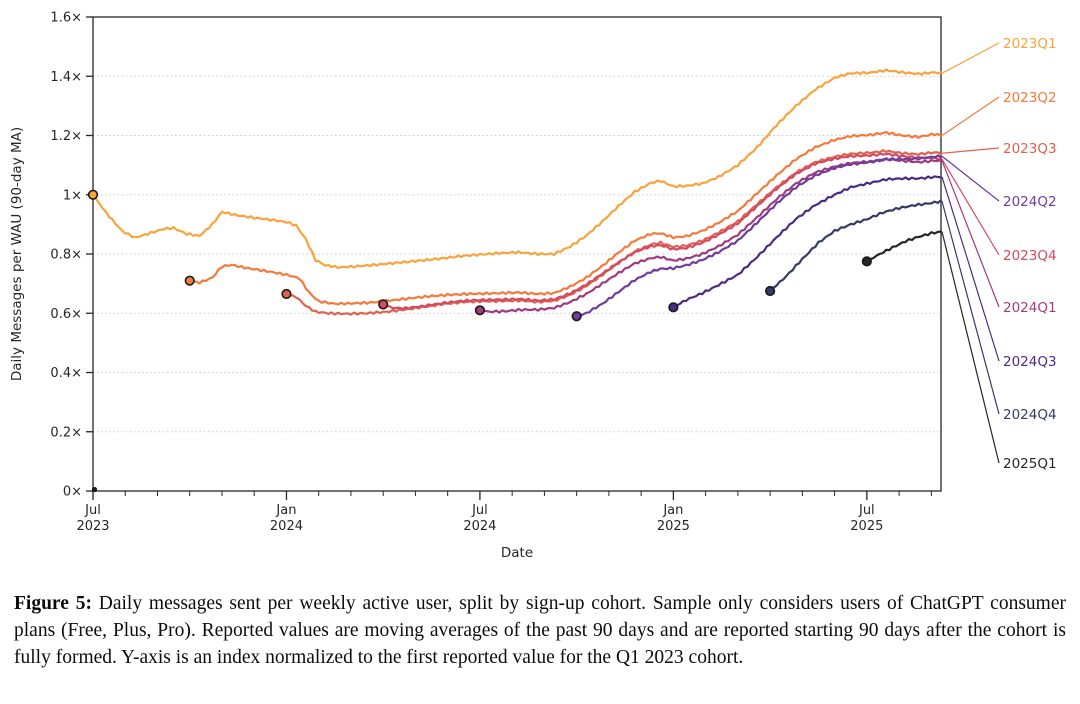 The image size is (1080, 704). Describe the element at coordinates (866, 261) in the screenshot. I see `series-start-marker-2025Q1` at that location.